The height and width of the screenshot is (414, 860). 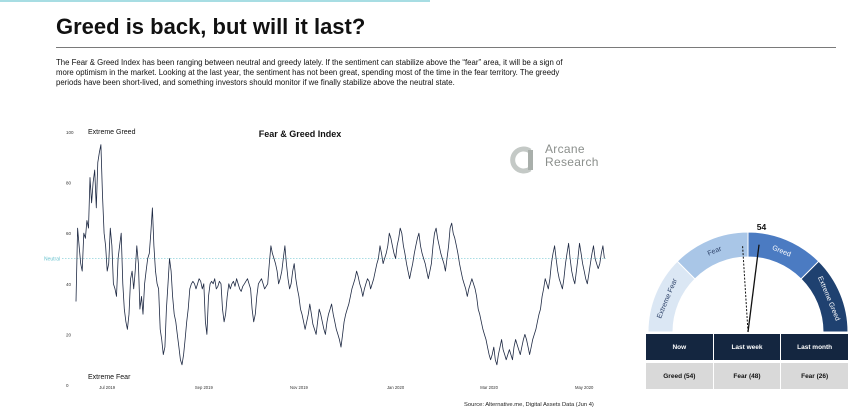 I want to click on x-tick-label-4: Mar 2020, so click(x=489, y=387).